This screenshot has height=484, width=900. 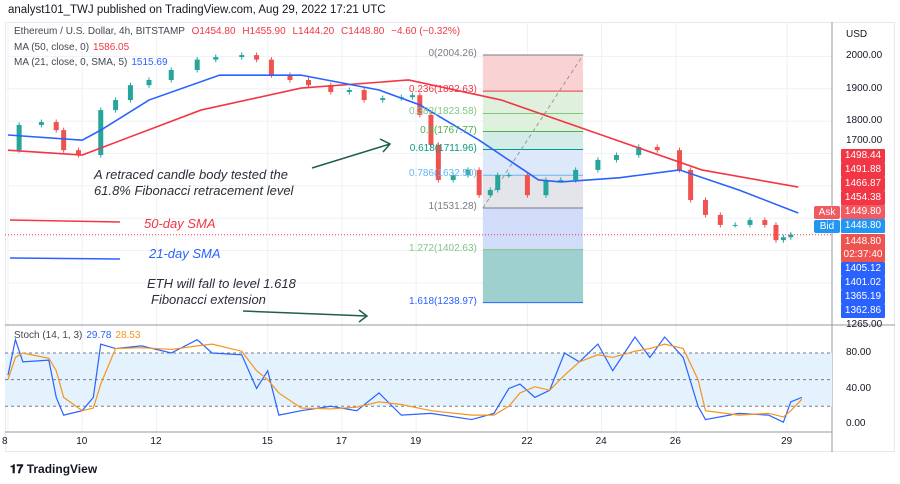 I want to click on ma21-legend: MA (21, close, 0, SMA, 5) 1515.69, so click(x=91, y=62).